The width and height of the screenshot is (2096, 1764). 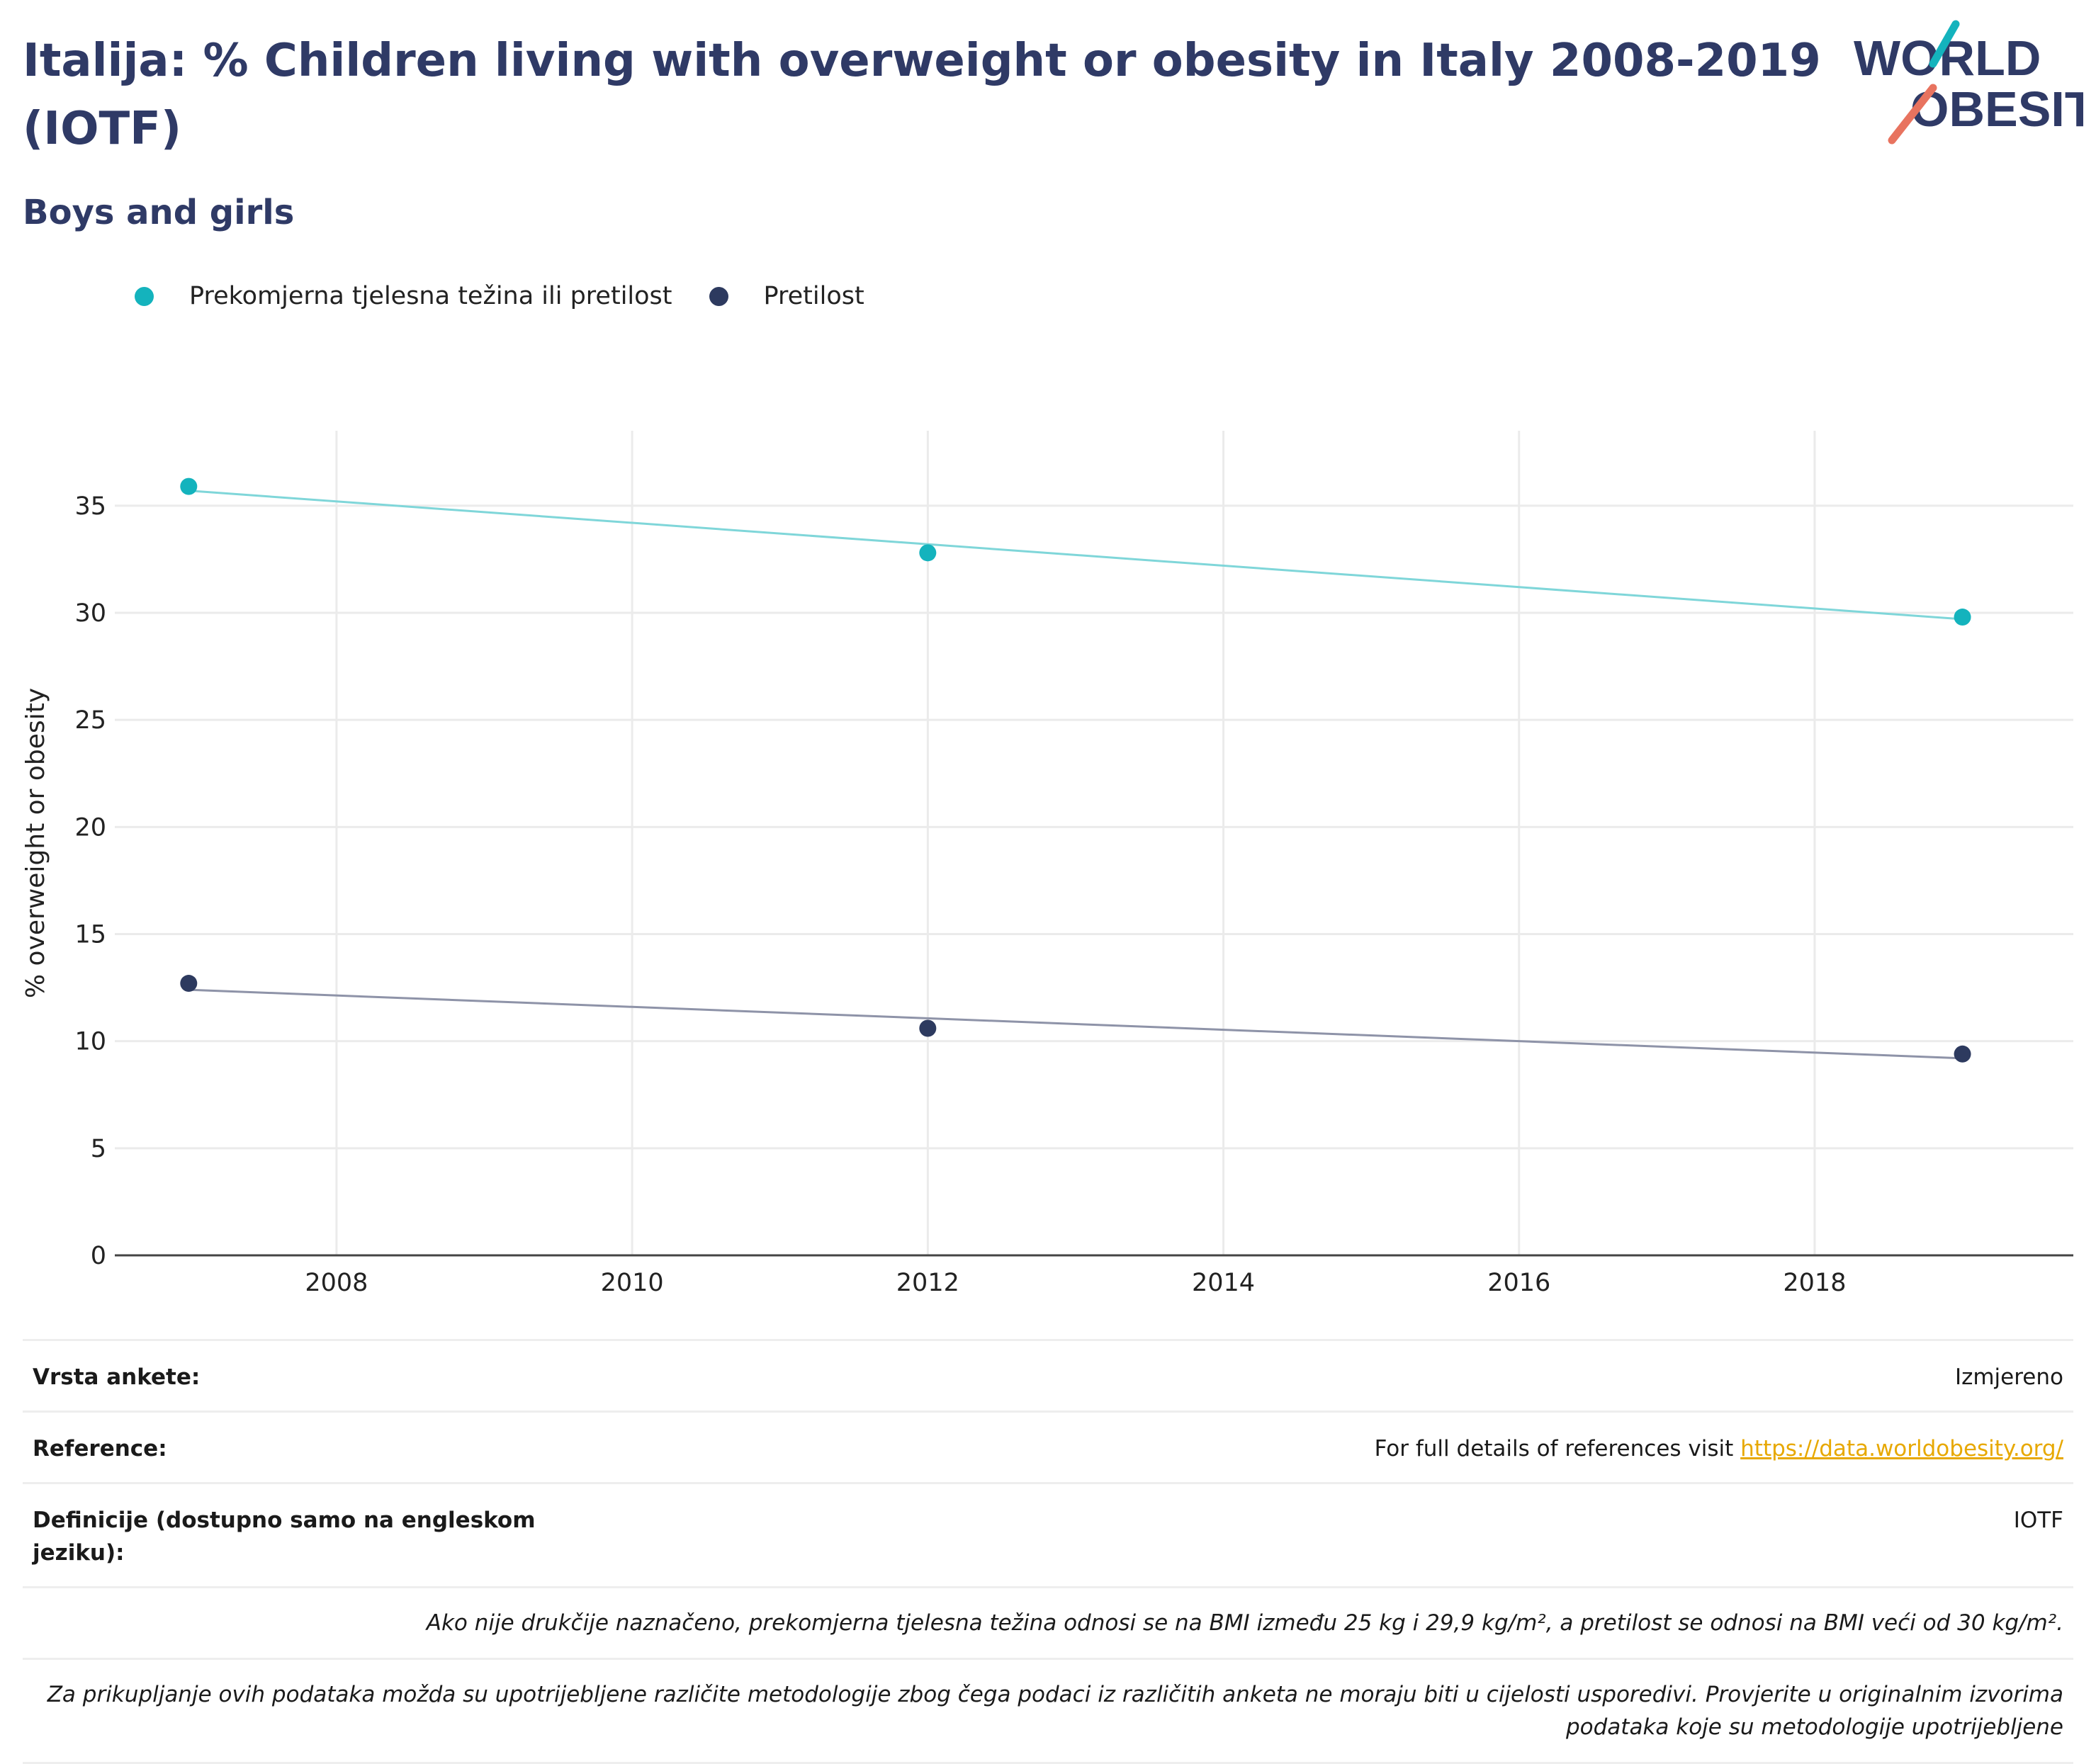 I want to click on meta-references-text: For full details of references visit, so click(x=1557, y=1448).